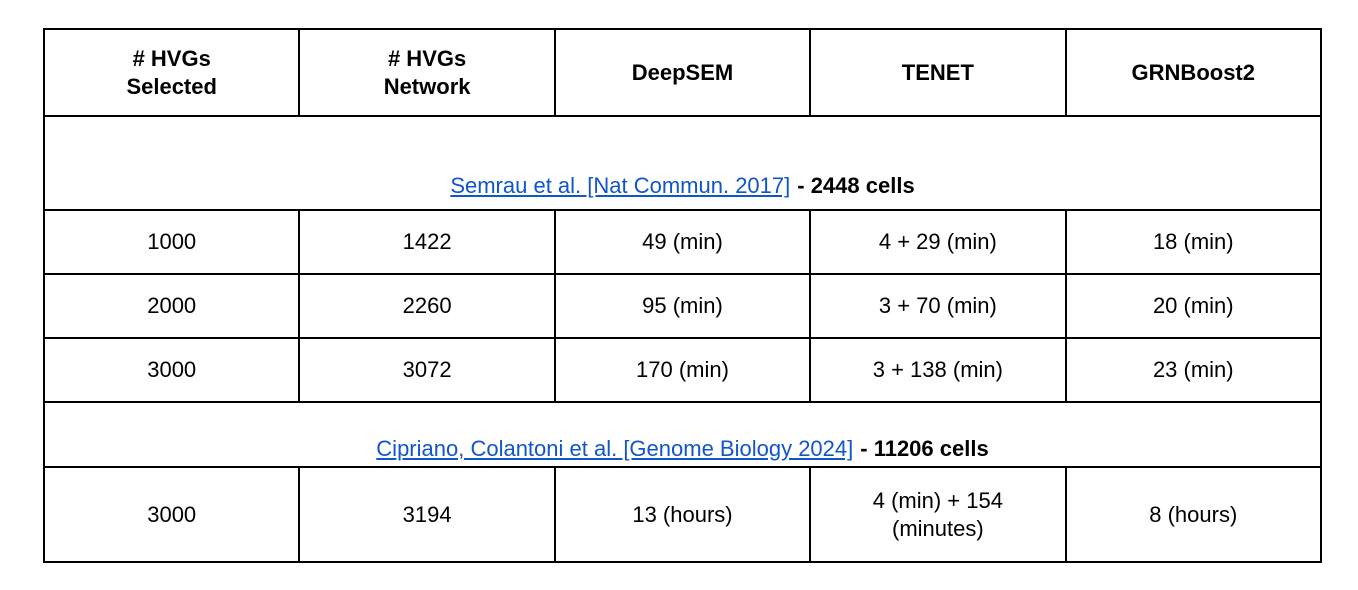 The height and width of the screenshot is (590, 1358). I want to click on semrau-cell-count: - 2448 cells, so click(856, 185).